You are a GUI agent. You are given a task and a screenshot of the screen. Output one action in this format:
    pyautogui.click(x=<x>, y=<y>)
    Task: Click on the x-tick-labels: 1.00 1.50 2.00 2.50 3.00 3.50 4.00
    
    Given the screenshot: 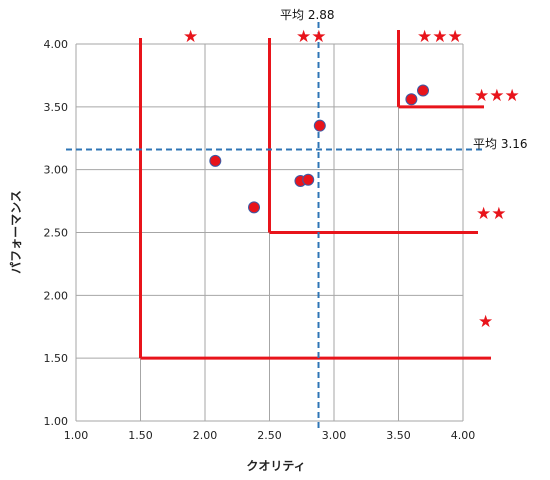 What is the action you would take?
    pyautogui.click(x=270, y=435)
    